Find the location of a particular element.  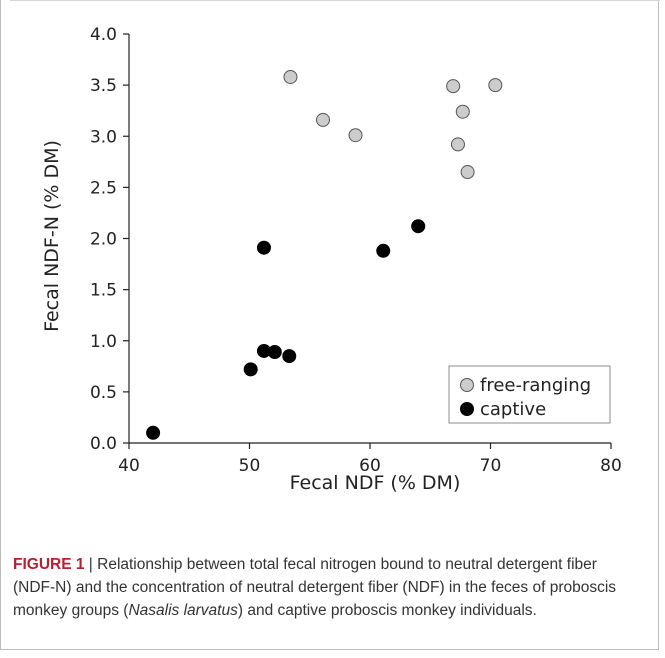

y-tick-label: 3.0 is located at coordinates (103, 137).